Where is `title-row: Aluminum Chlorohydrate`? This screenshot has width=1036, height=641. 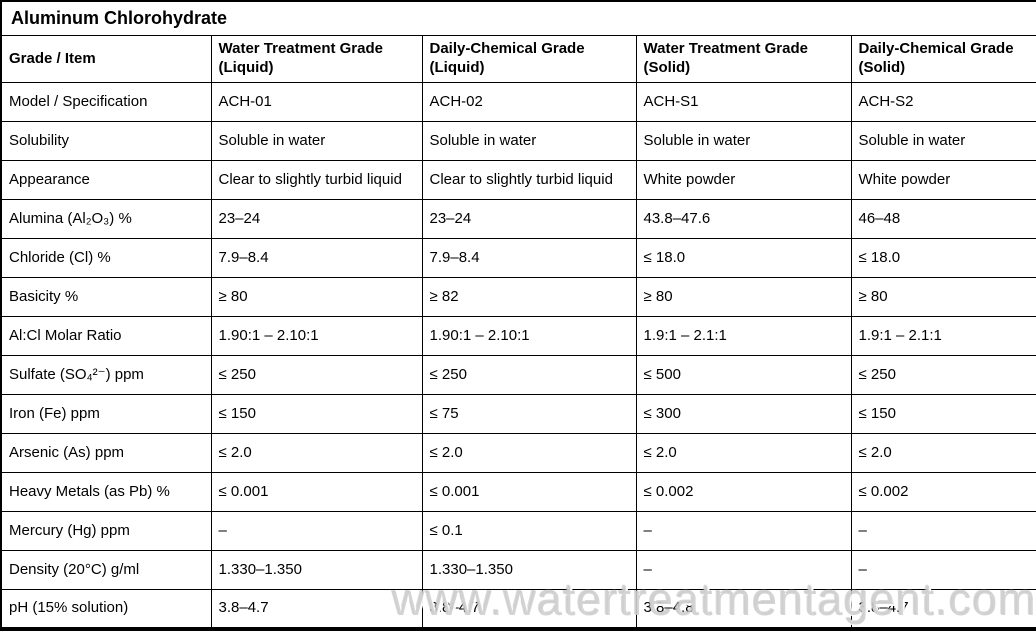
title-row: Aluminum Chlorohydrate is located at coordinates (518, 18).